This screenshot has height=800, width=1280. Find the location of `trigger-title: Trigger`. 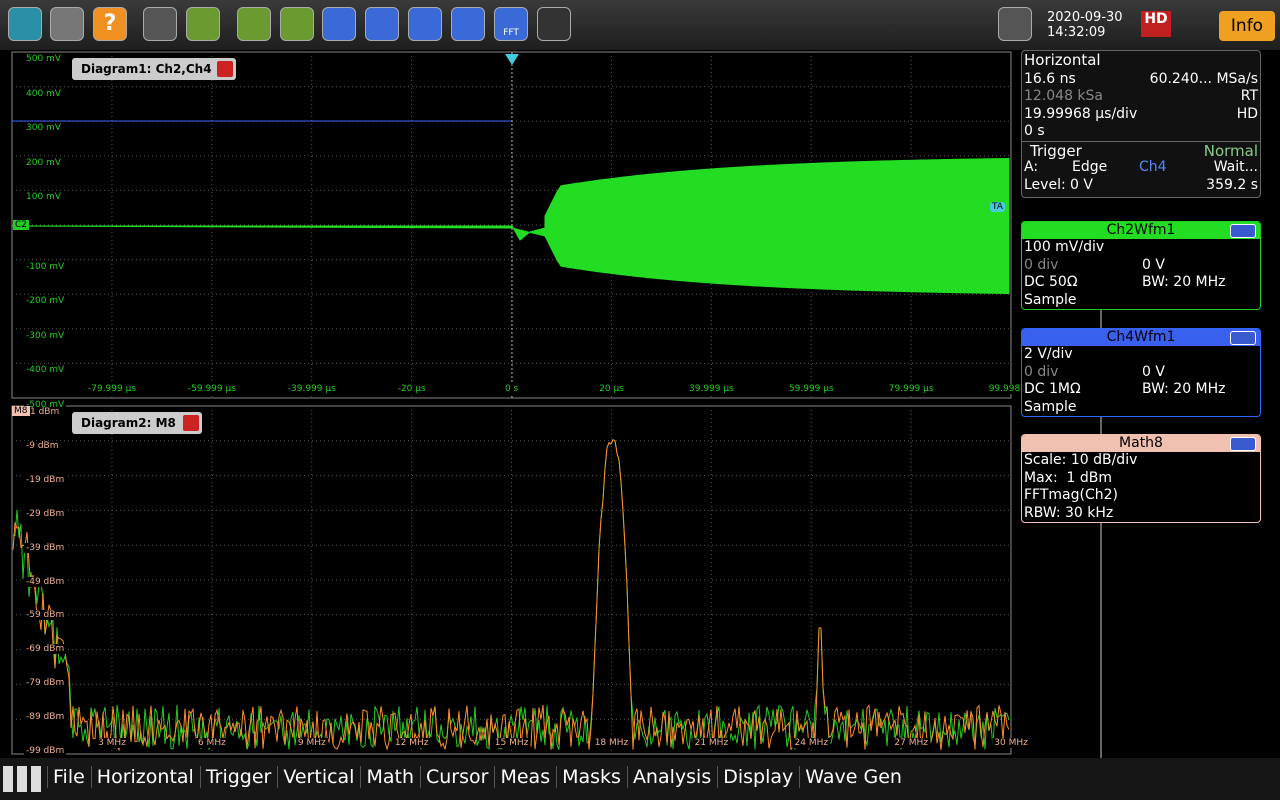

trigger-title: Trigger is located at coordinates (1056, 150).